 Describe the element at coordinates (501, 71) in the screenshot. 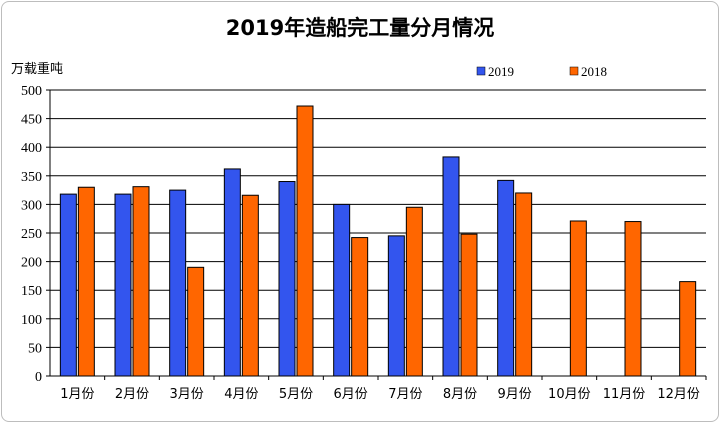

I see `legend-label-2019: 2019` at that location.